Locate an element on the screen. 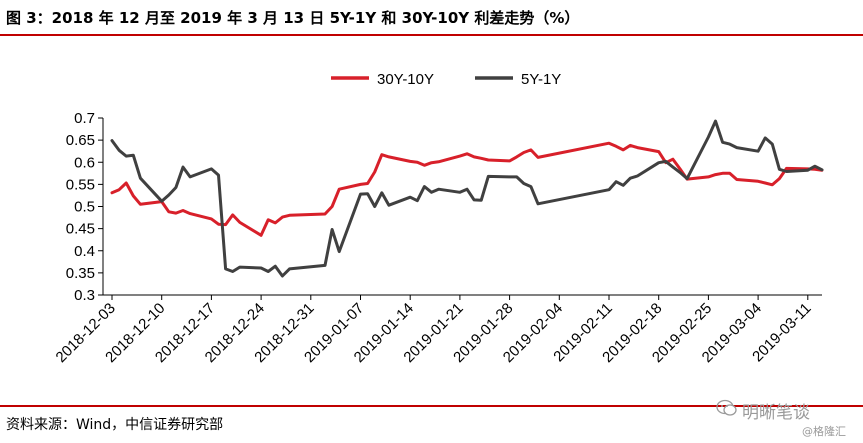 Image resolution: width=863 pixels, height=443 pixels. y-tick-label: 0.6 is located at coordinates (84, 162).